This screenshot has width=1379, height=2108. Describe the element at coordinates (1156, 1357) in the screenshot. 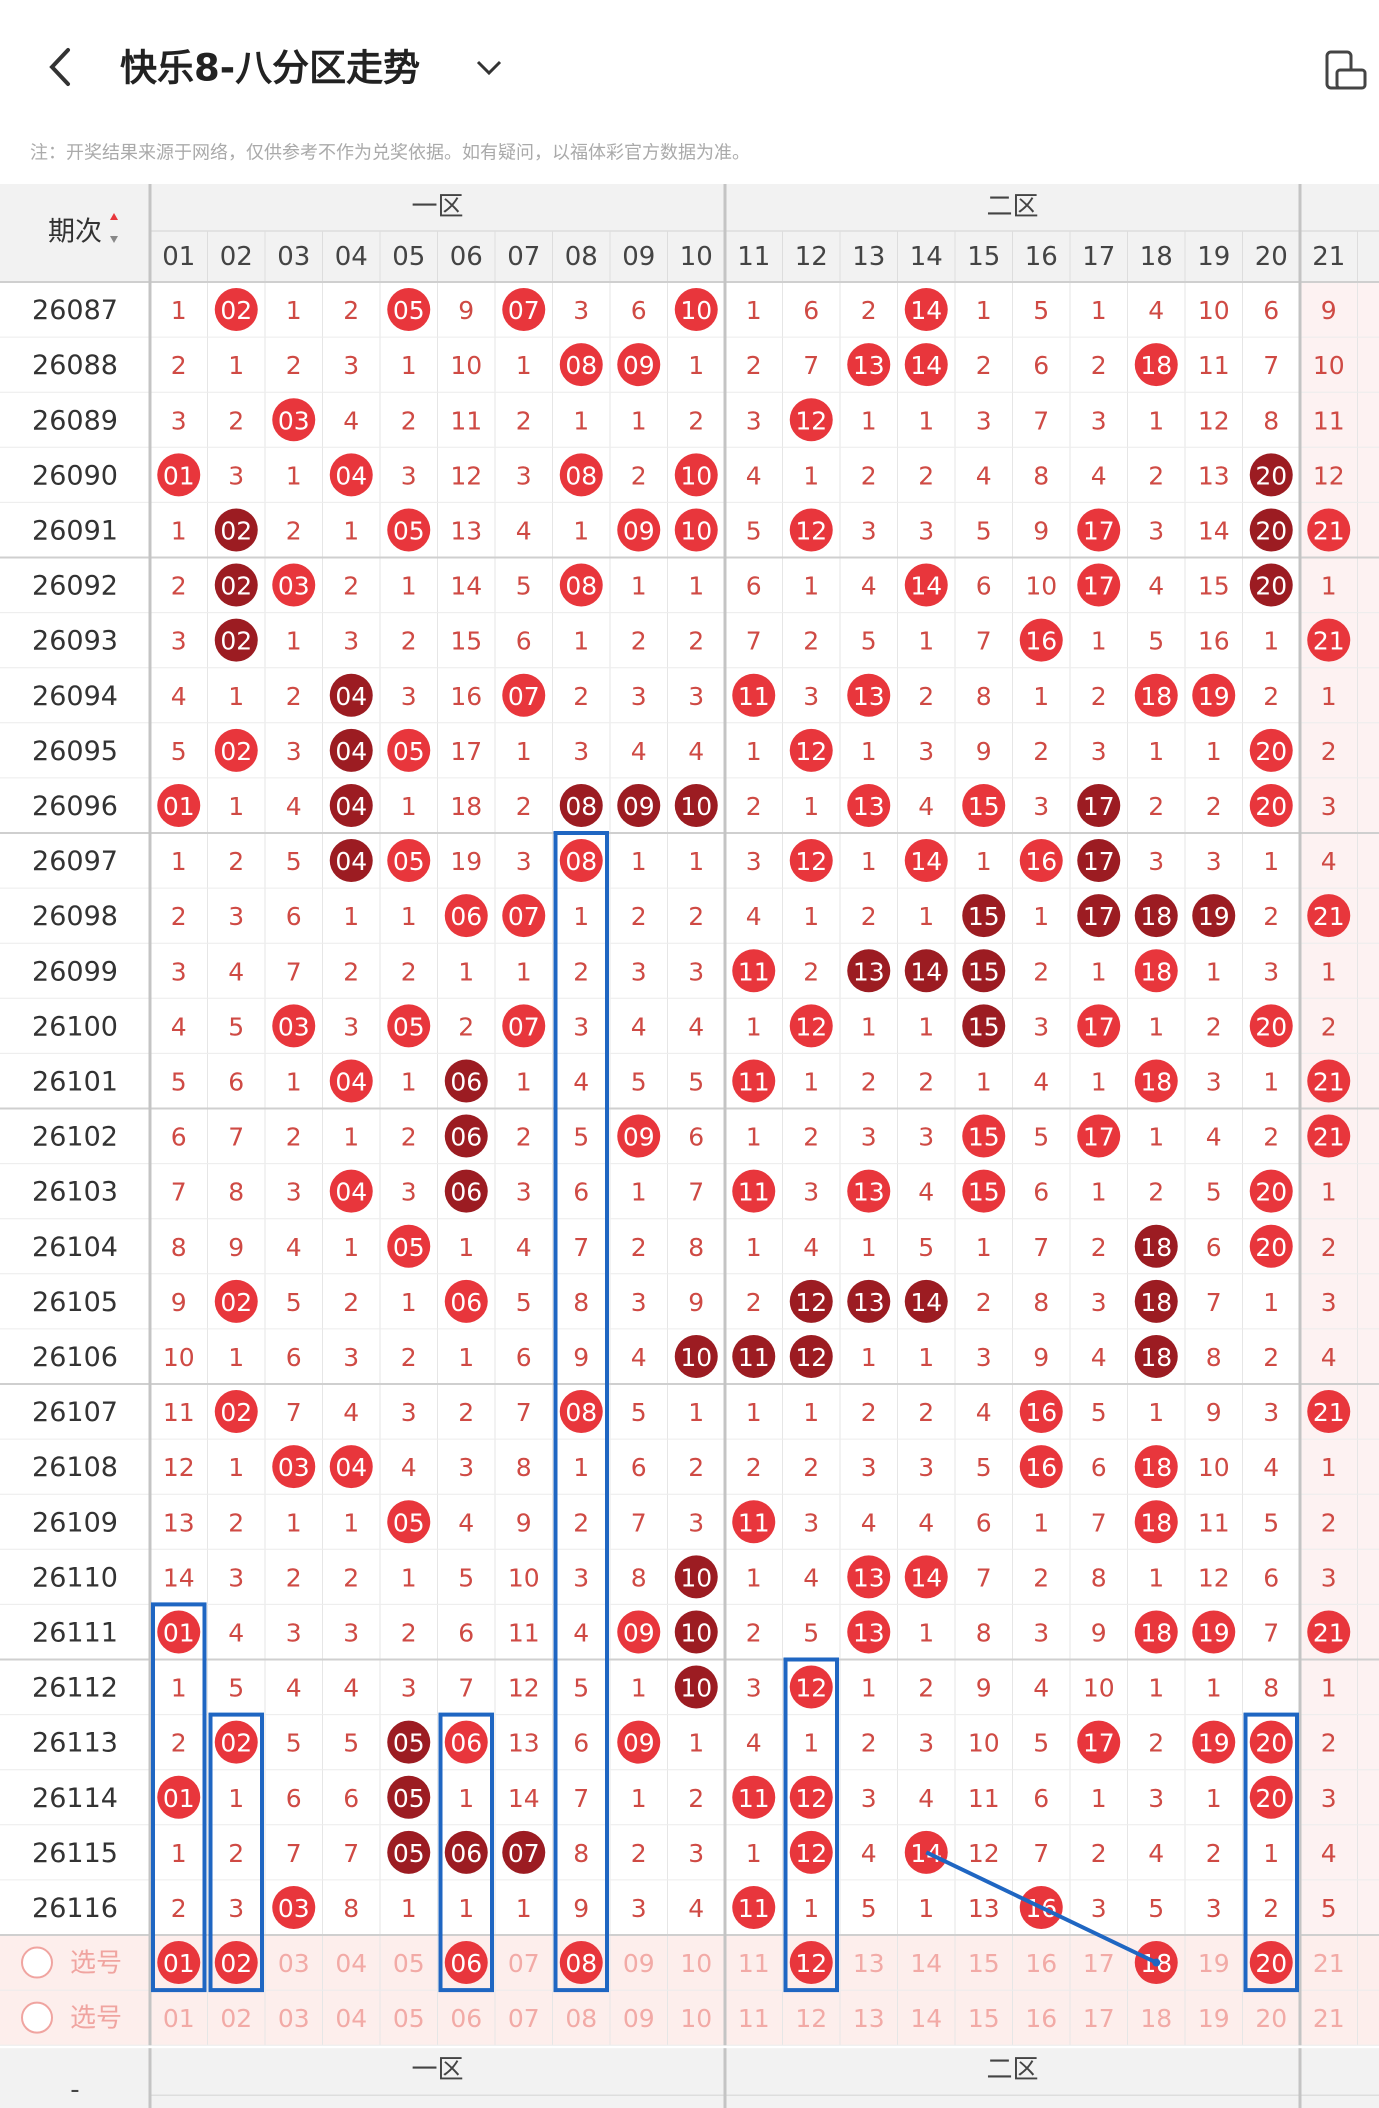

I see `ball-number: 18` at that location.